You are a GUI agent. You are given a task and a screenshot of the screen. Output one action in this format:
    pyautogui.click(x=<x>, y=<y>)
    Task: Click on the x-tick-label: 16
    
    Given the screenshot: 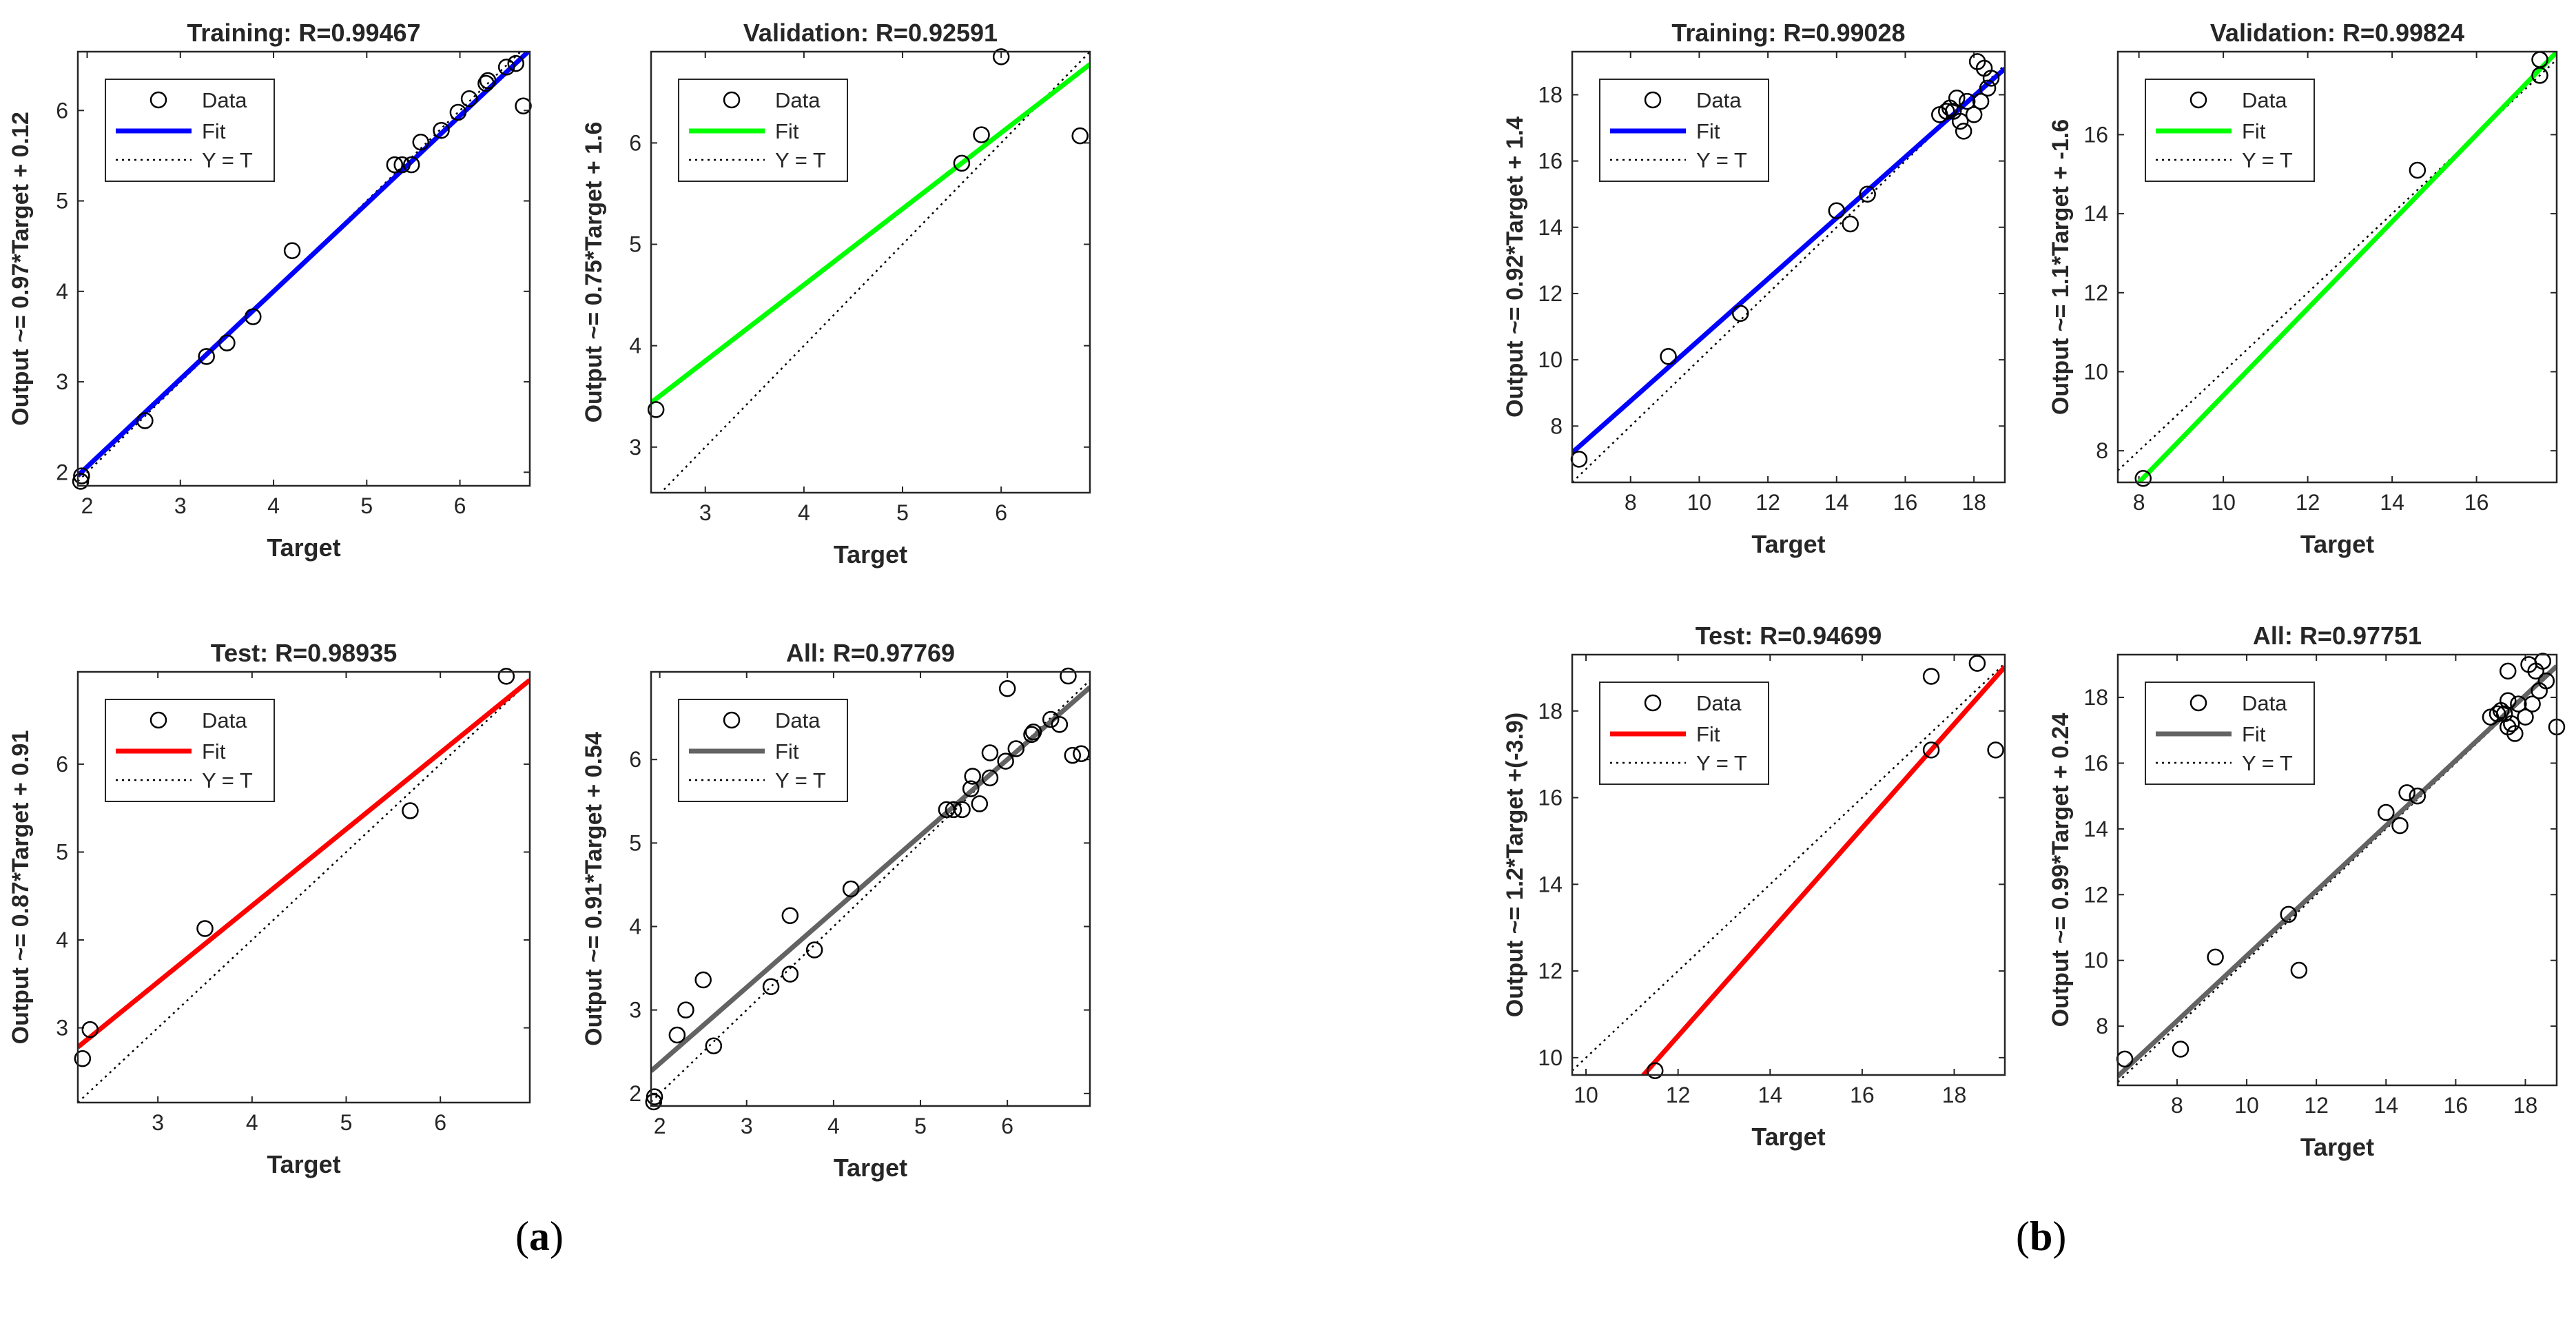 What is the action you would take?
    pyautogui.click(x=2476, y=502)
    